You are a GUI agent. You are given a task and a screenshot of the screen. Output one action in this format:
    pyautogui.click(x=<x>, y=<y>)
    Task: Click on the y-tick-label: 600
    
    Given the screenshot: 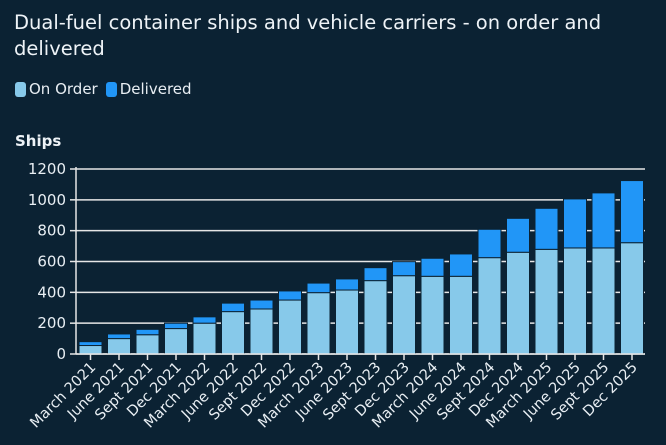 What is the action you would take?
    pyautogui.click(x=51, y=262)
    